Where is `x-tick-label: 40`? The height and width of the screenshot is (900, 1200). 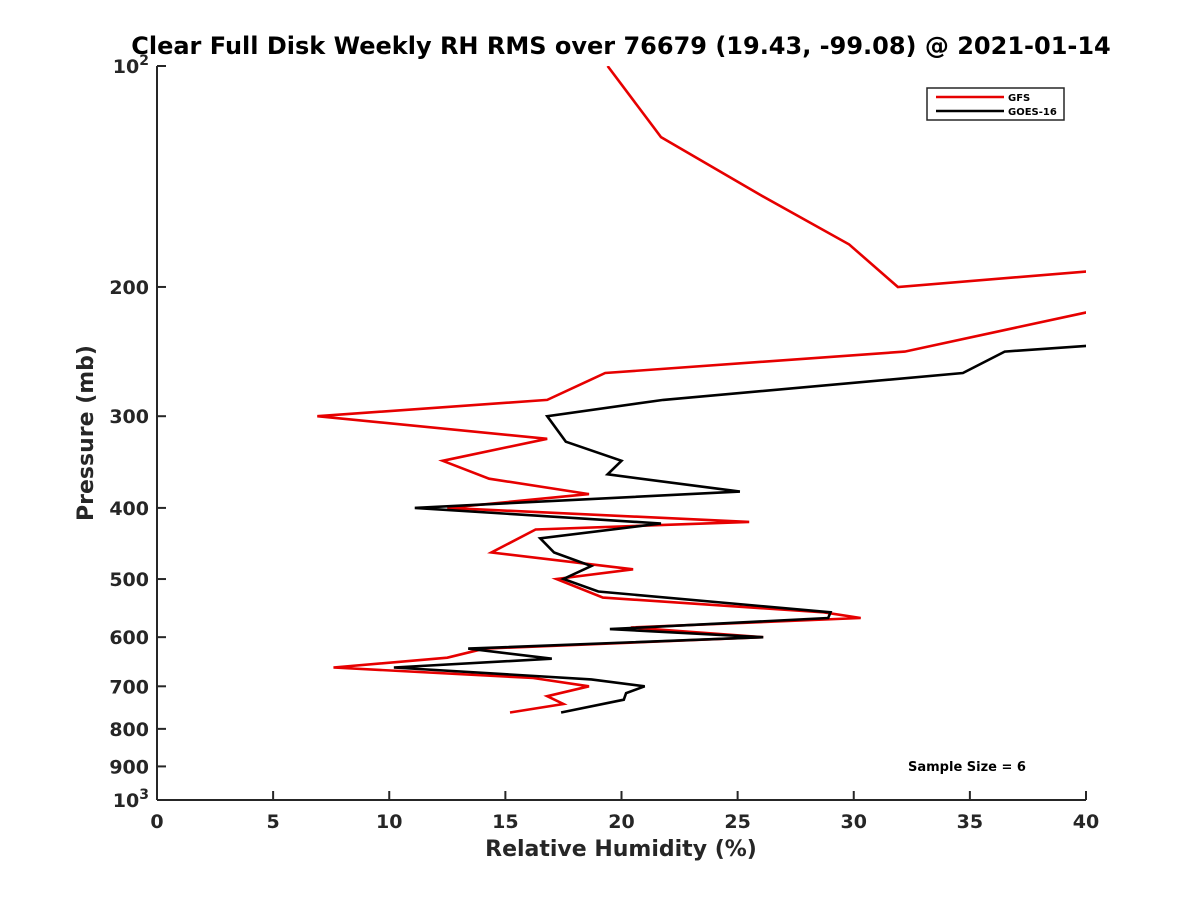 x-tick-label: 40 is located at coordinates (1086, 822).